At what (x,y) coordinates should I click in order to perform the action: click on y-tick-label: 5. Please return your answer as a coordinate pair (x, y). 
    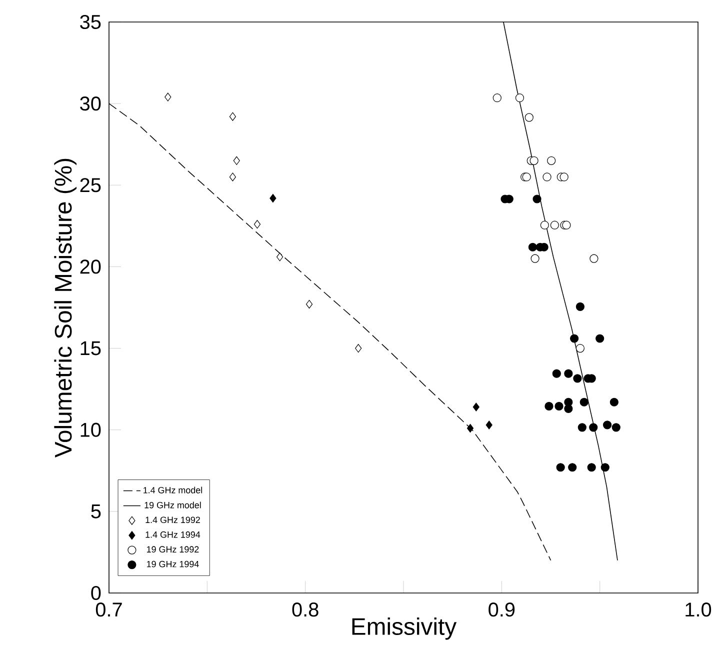
    Looking at the image, I should click on (96, 511).